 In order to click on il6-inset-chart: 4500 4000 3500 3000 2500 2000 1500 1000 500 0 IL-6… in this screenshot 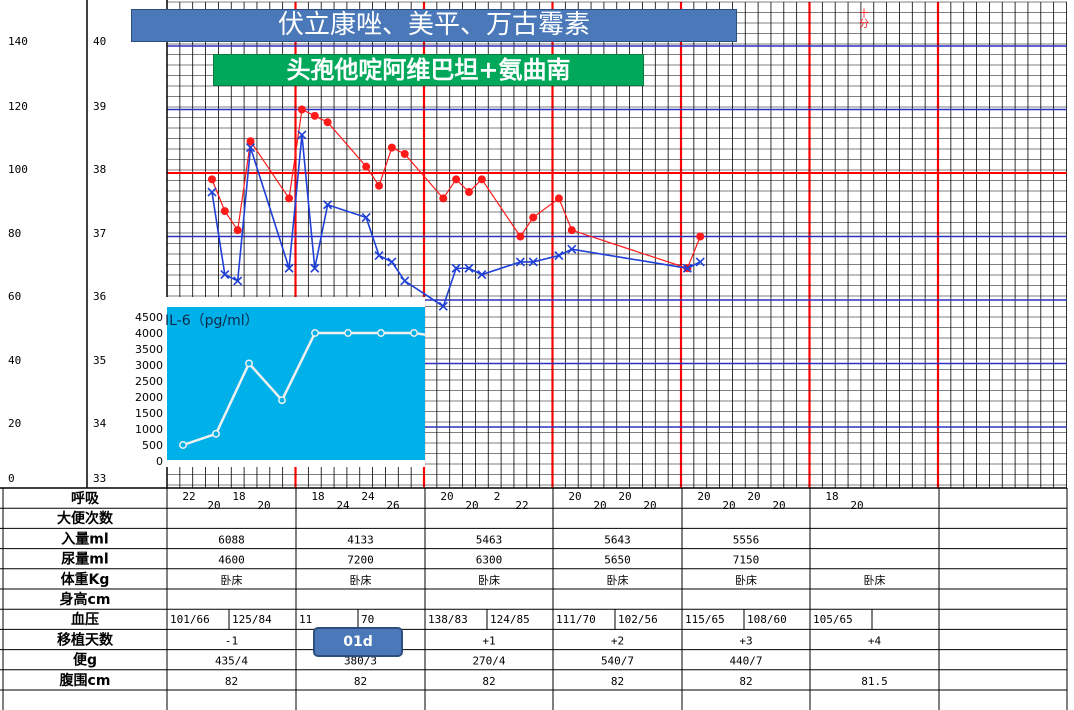, I will do `click(280, 382)`.